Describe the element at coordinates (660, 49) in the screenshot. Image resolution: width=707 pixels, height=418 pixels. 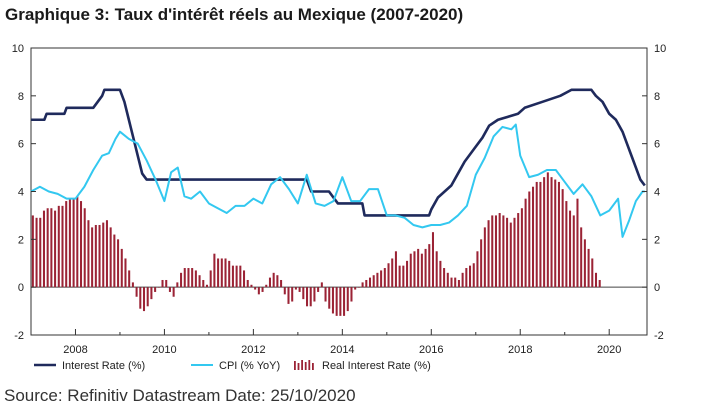
I see `y-tick-label-right: 10` at that location.